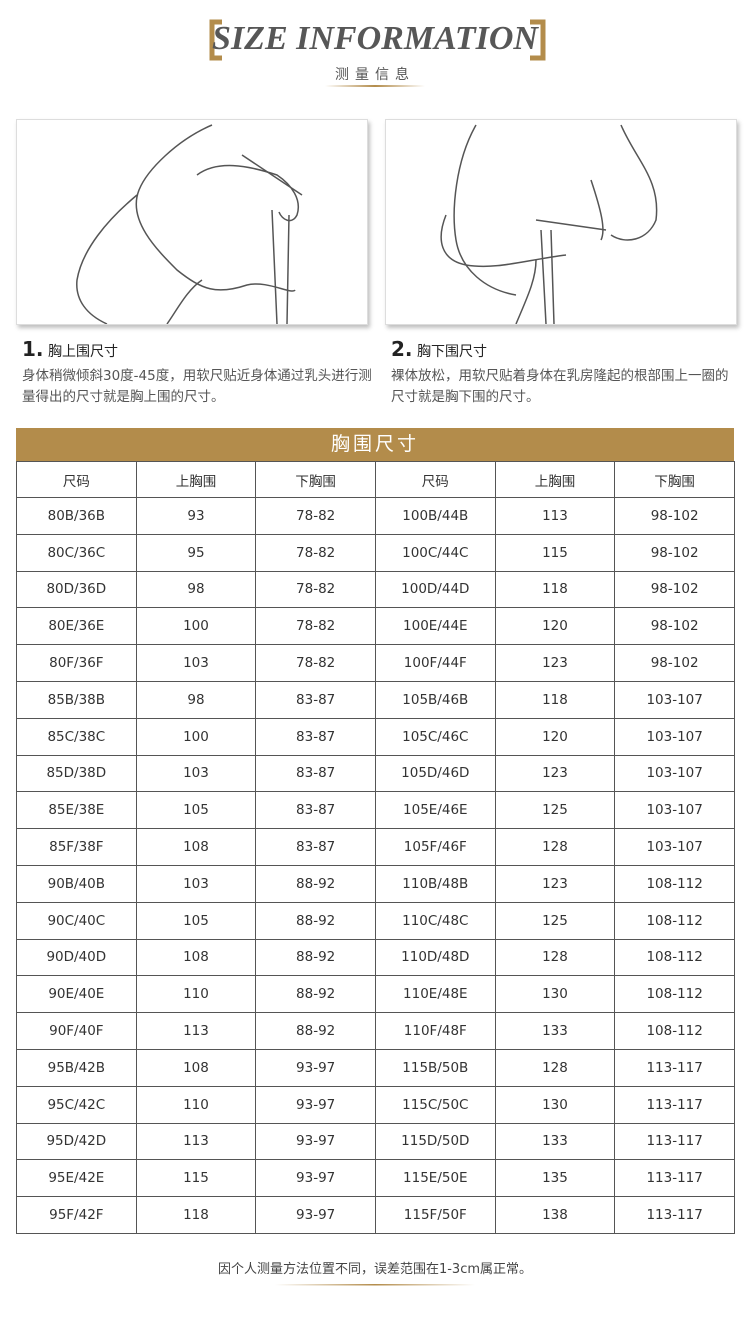  Describe the element at coordinates (435, 920) in the screenshot. I see `table-row-cell: 110C/48C` at that location.